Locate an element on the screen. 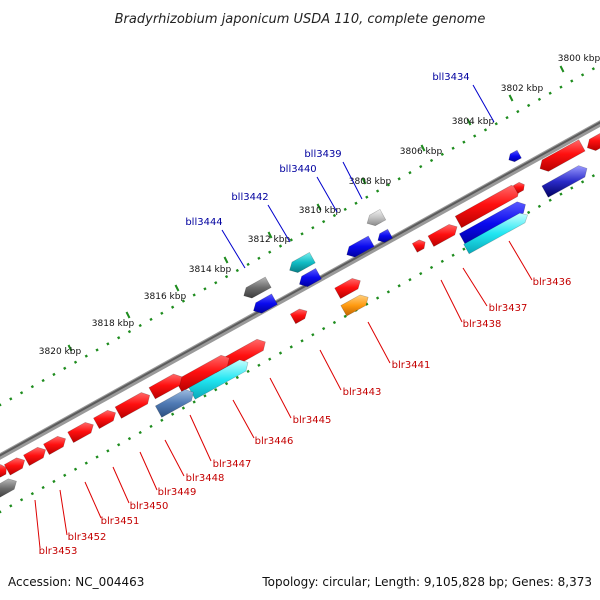  gene-bll3441 is located at coordinates (310, 277).